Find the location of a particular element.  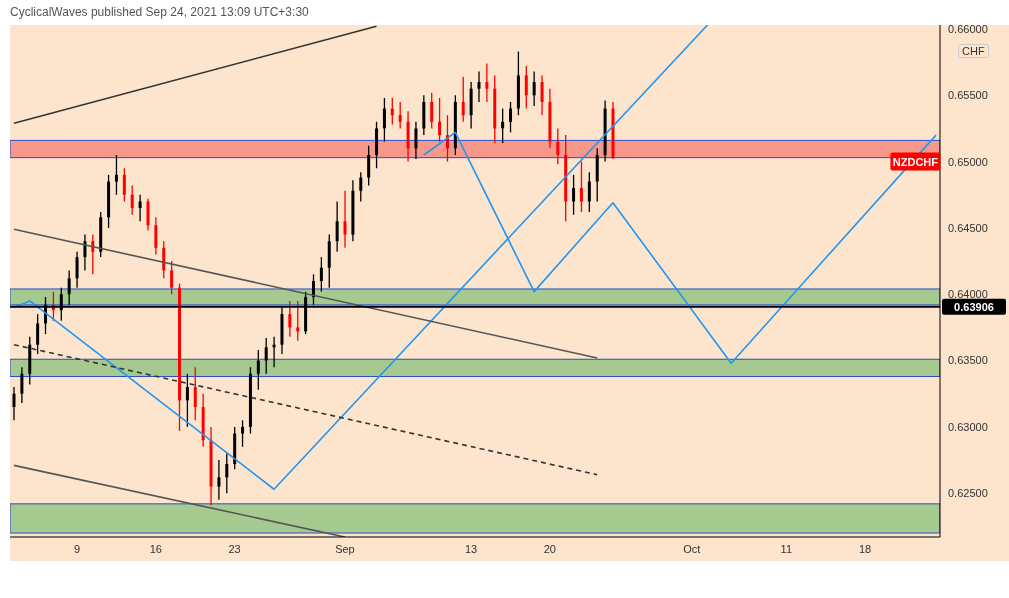

x-tick-label: 20 is located at coordinates (549, 548).